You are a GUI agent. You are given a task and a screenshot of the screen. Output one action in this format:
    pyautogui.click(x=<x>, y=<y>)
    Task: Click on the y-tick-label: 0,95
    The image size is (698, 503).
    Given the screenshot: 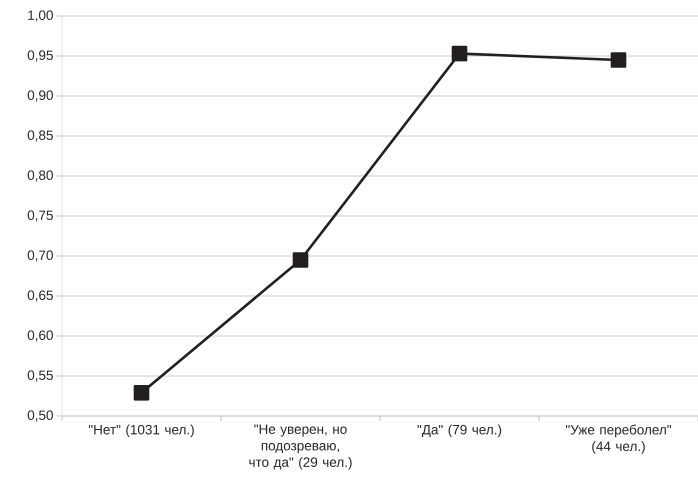 What is the action you would take?
    pyautogui.click(x=40, y=56)
    